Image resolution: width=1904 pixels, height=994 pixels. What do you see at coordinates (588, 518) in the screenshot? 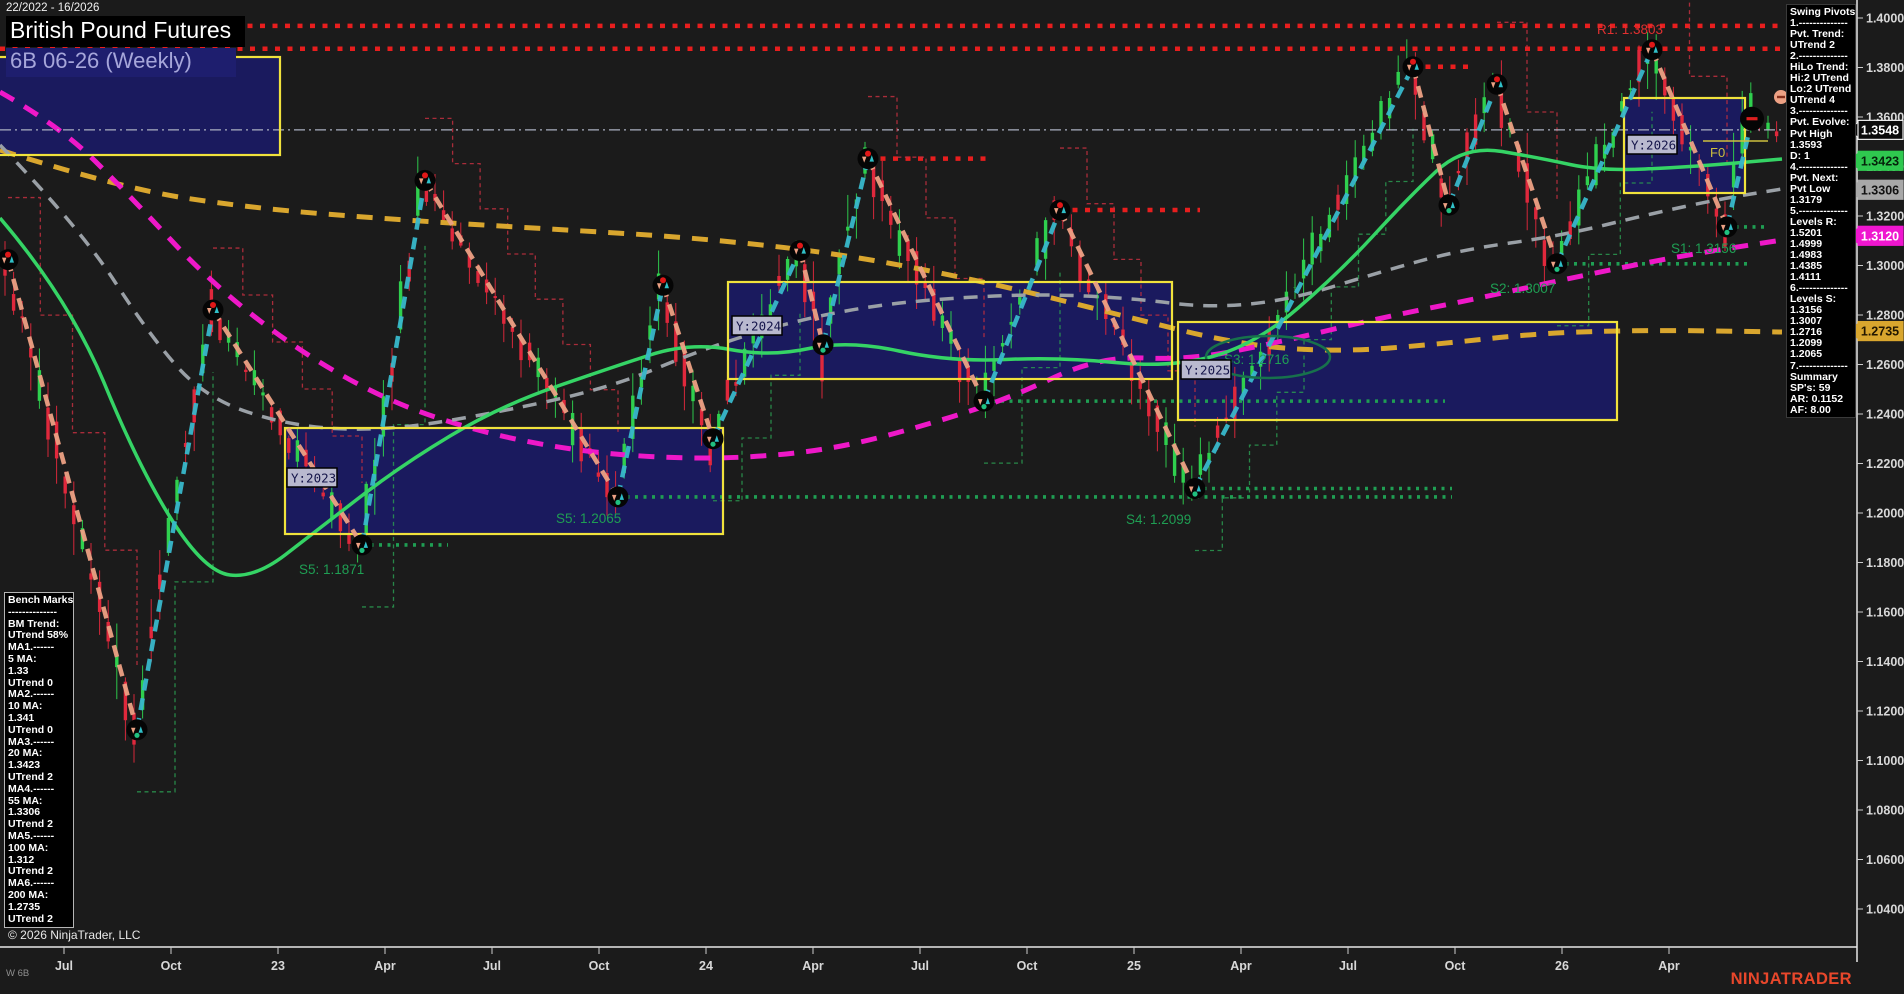
I see `level-label: S5: 1.2065` at bounding box center [588, 518].